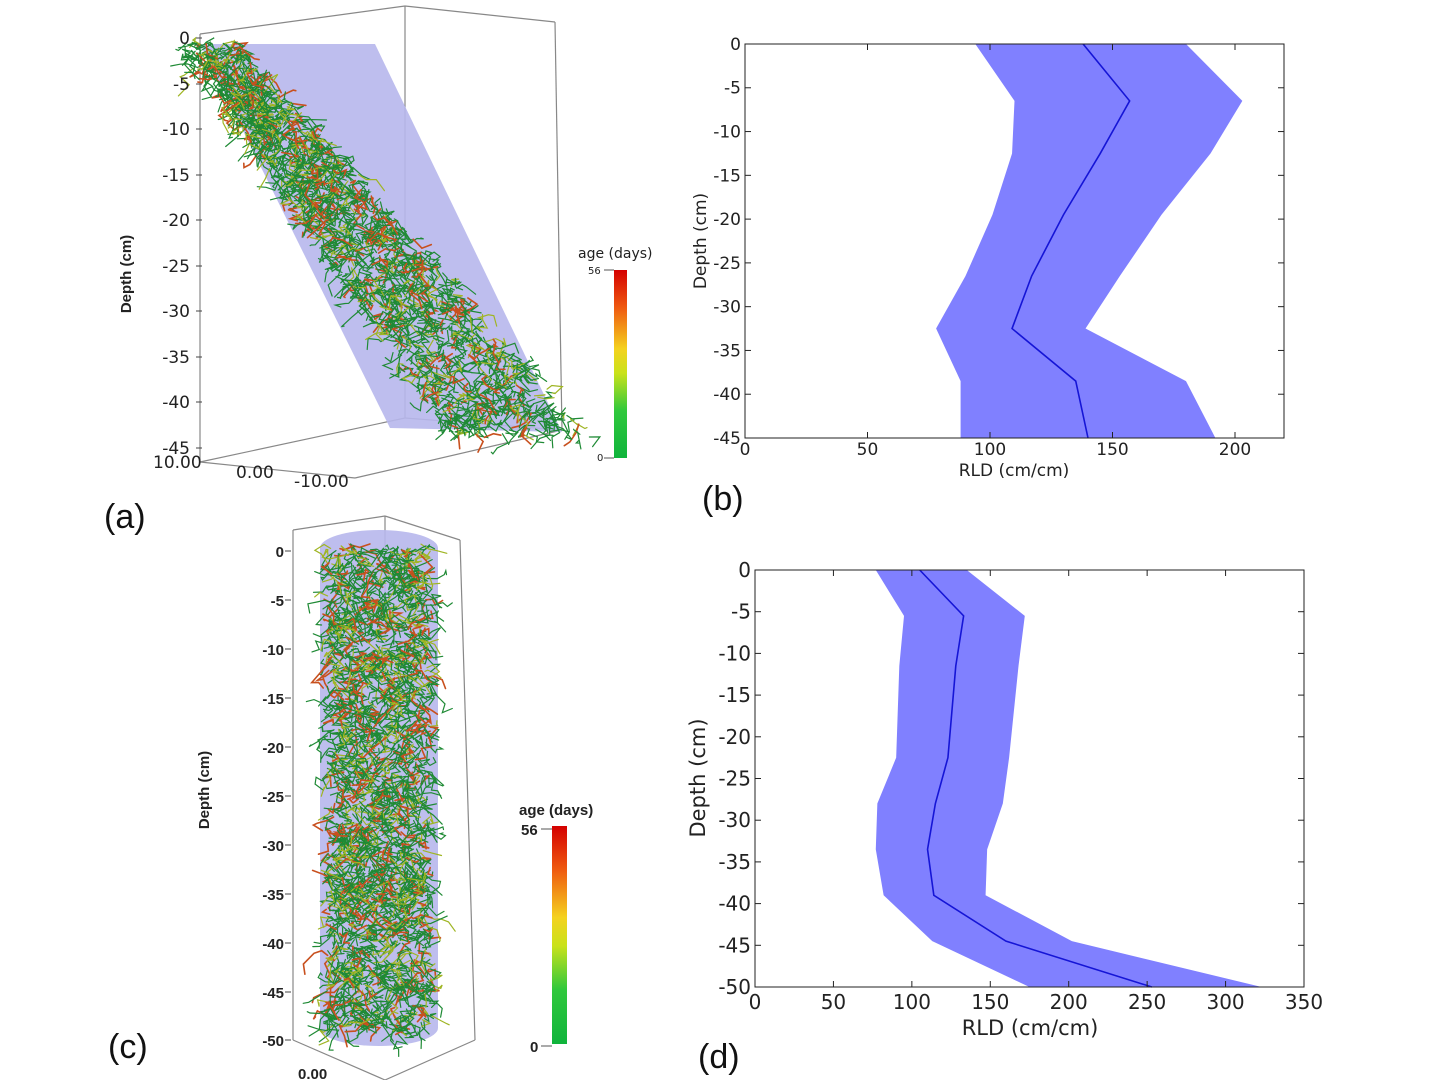 The image size is (1440, 1080). What do you see at coordinates (727, 439) in the screenshot?
I see `chart-b-ytick-label: -45` at bounding box center [727, 439].